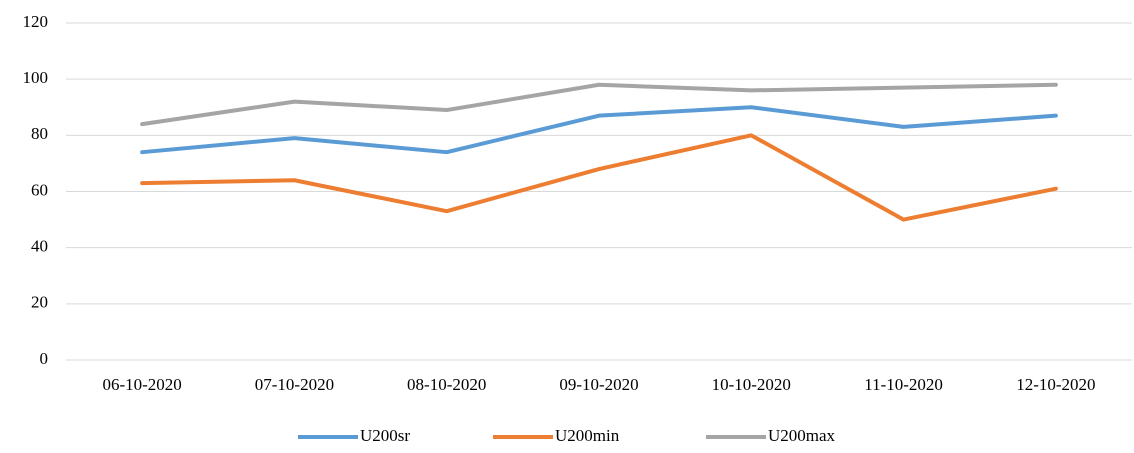 The height and width of the screenshot is (453, 1134). I want to click on x-tick-label: 12-10-2020, so click(1055, 384).